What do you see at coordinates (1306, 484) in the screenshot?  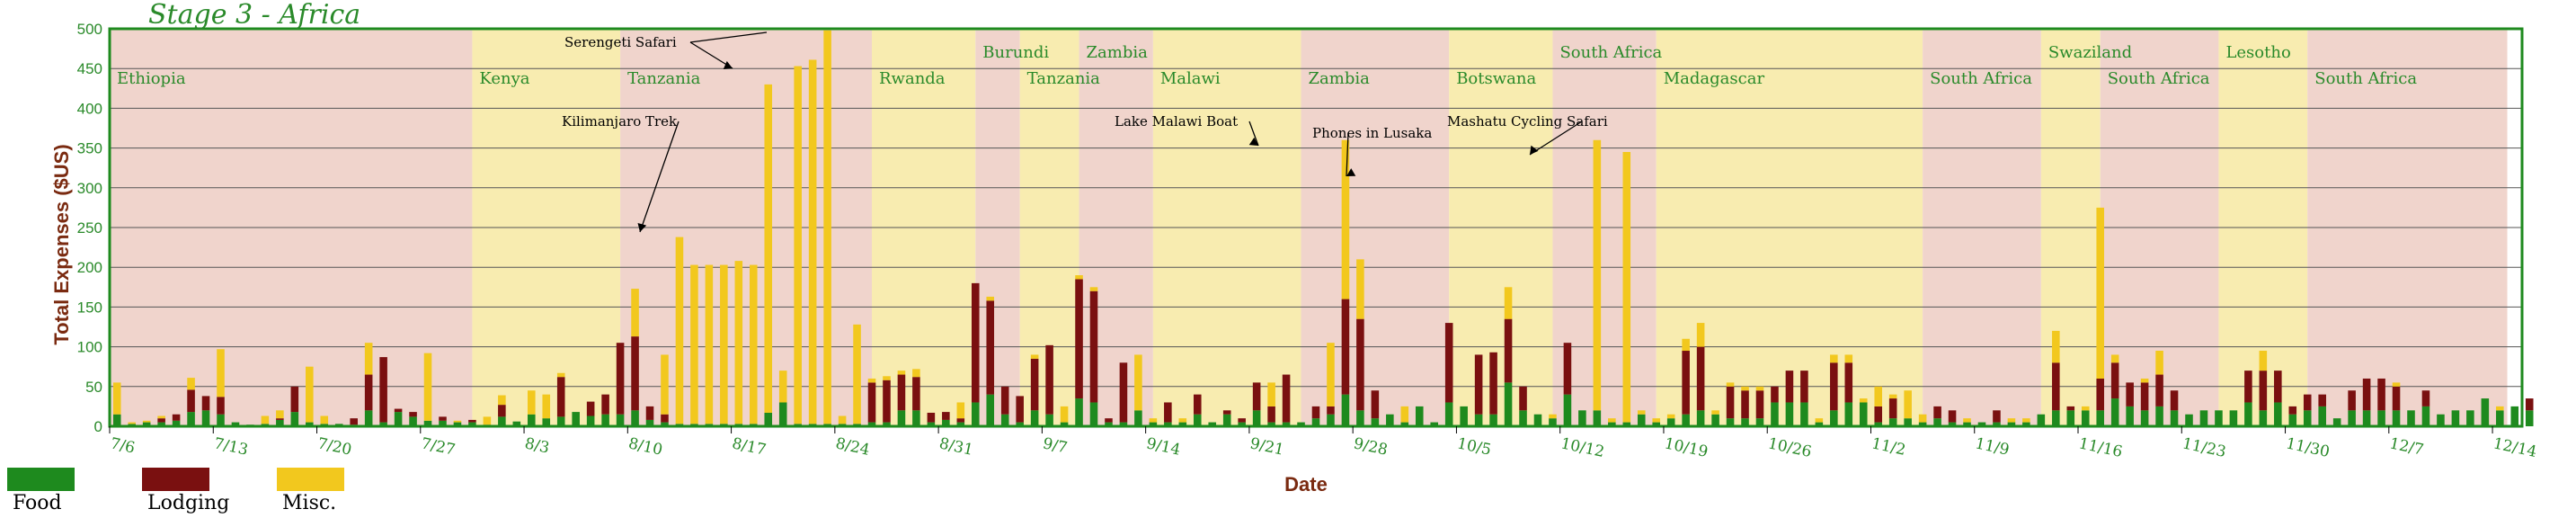 I see `x-axis-label: Date` at bounding box center [1306, 484].